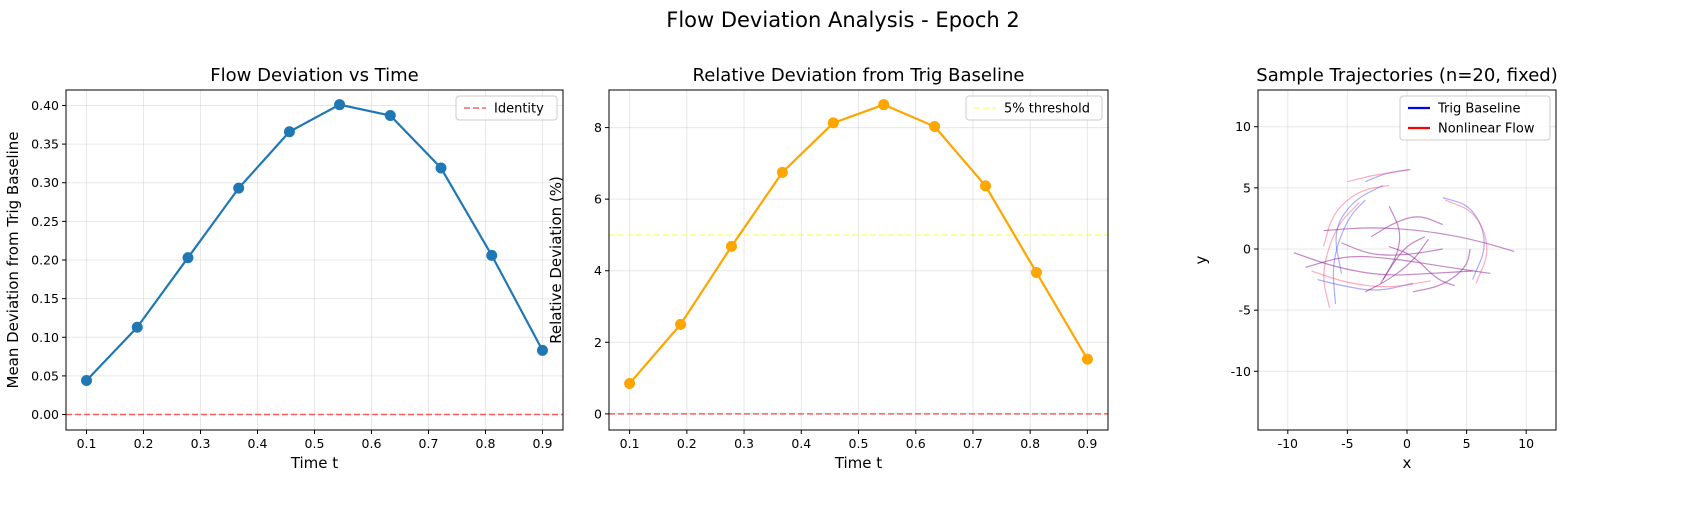 This screenshot has width=1686, height=515. Describe the element at coordinates (45, 182) in the screenshot. I see `y-tick-label: 0.30` at that location.